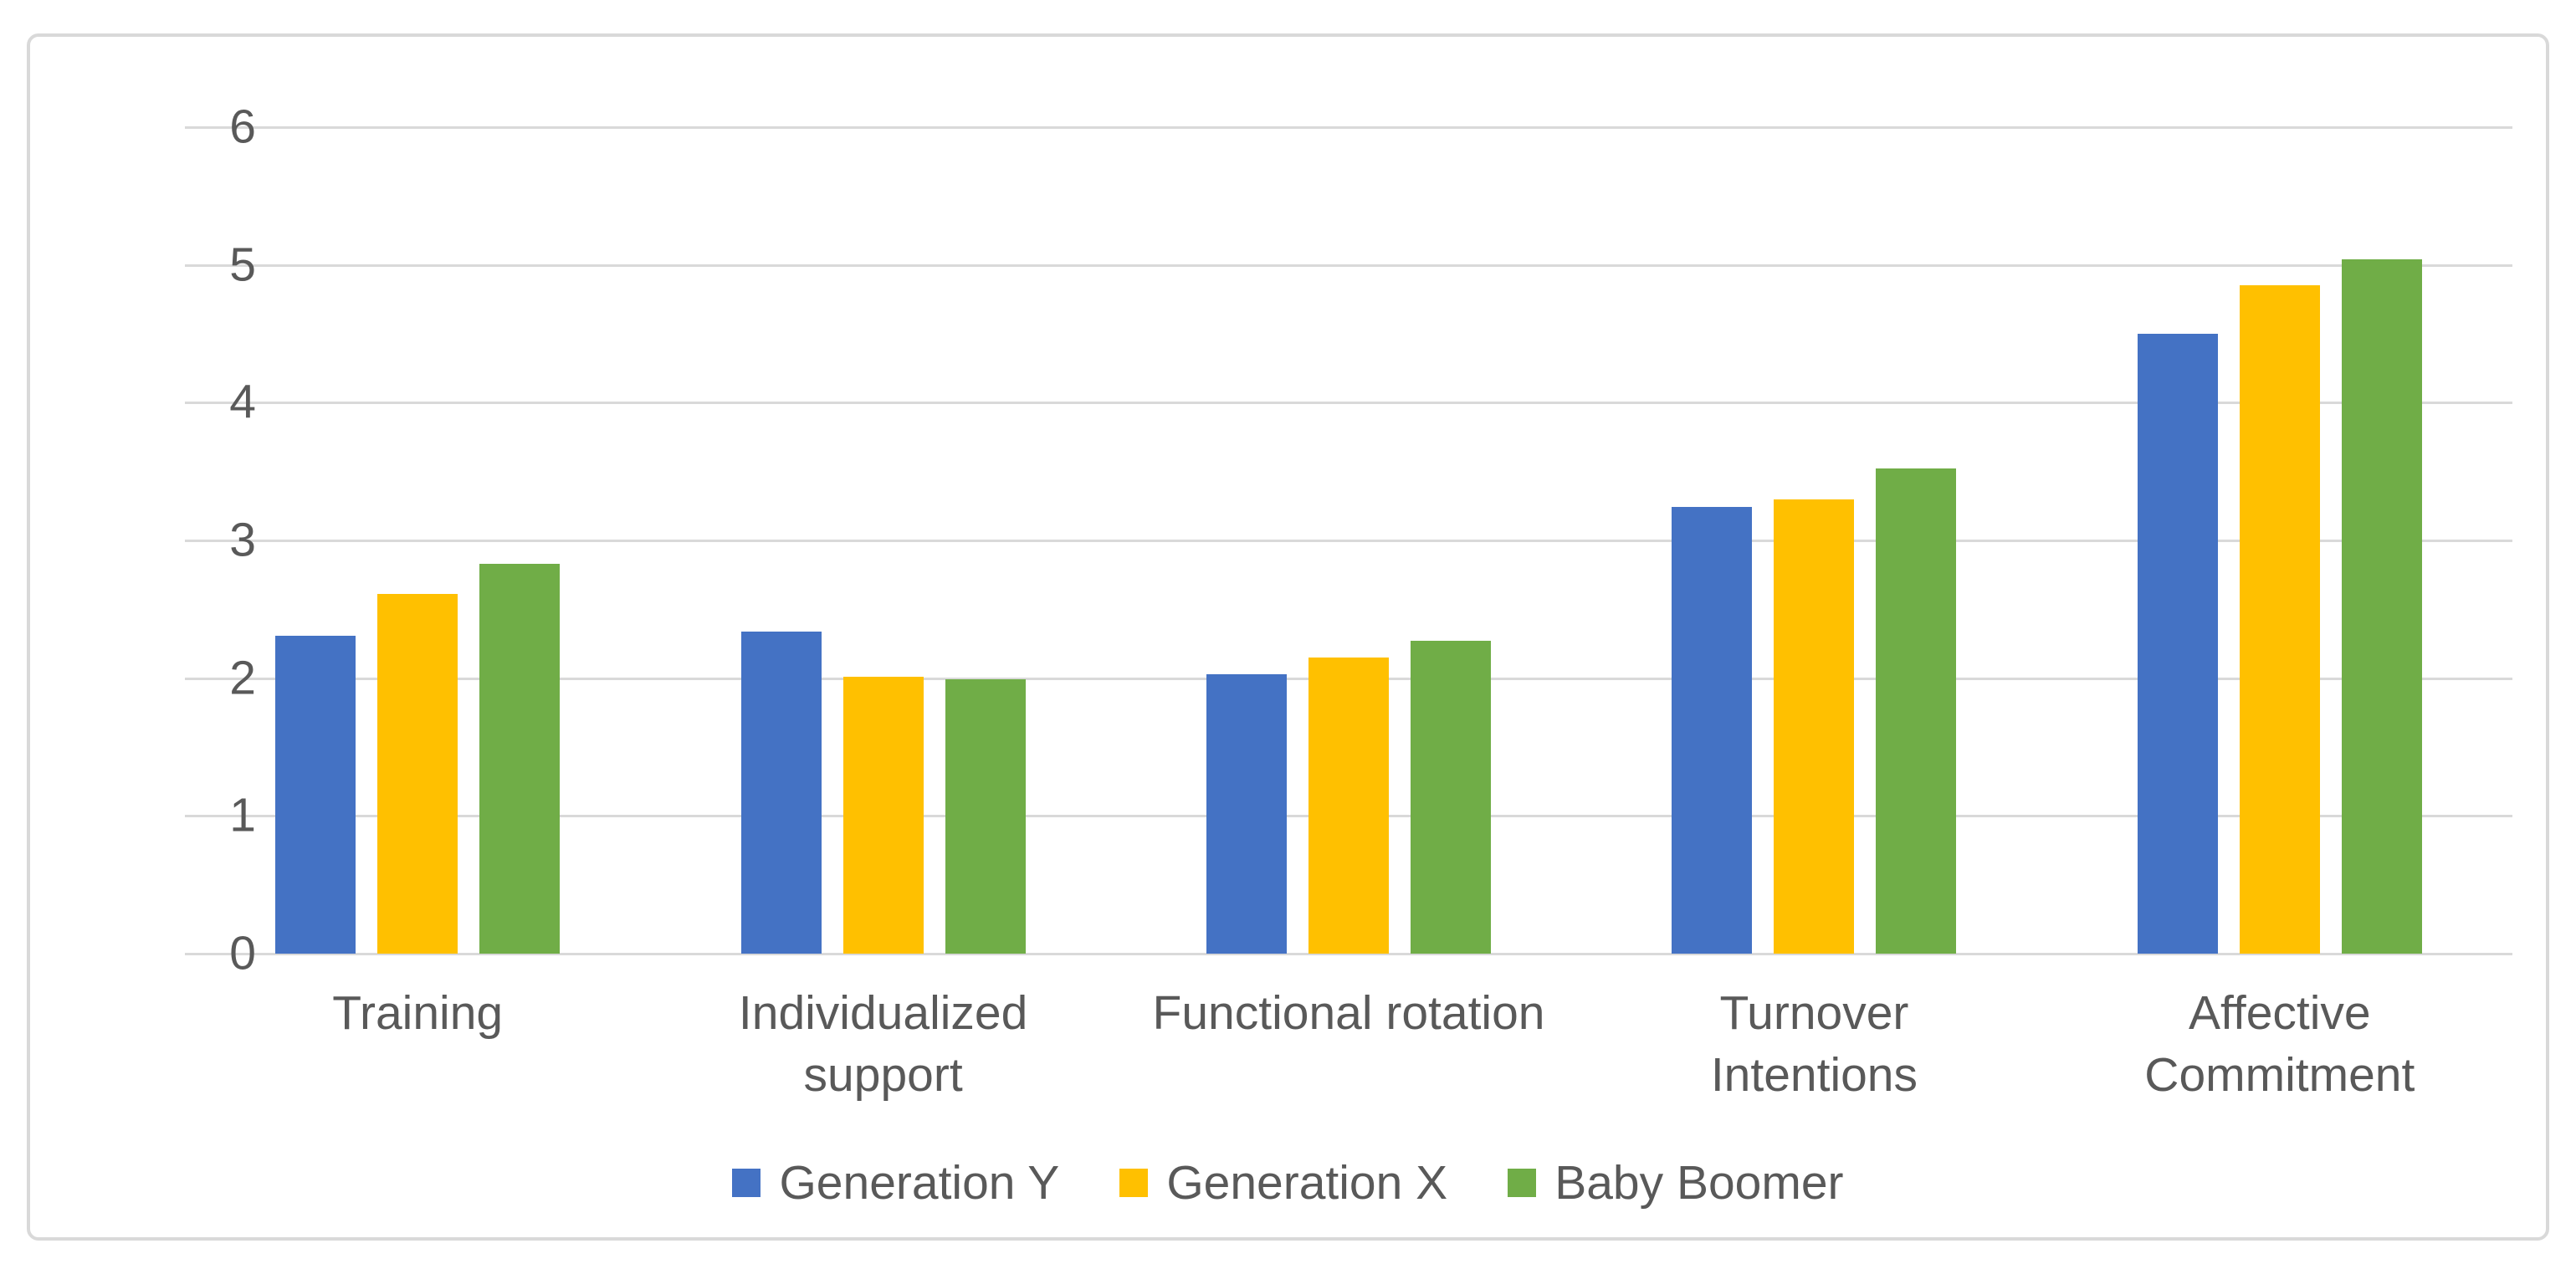 The height and width of the screenshot is (1264, 2576). What do you see at coordinates (243, 540) in the screenshot?
I see `y-tick-label-3: 3` at bounding box center [243, 540].